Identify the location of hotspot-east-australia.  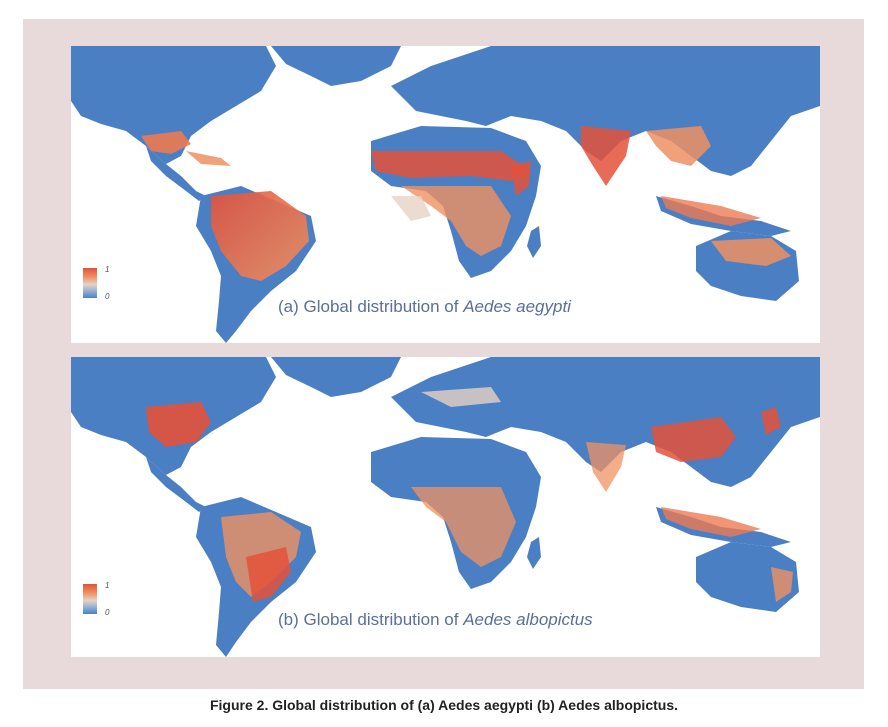
(782, 584).